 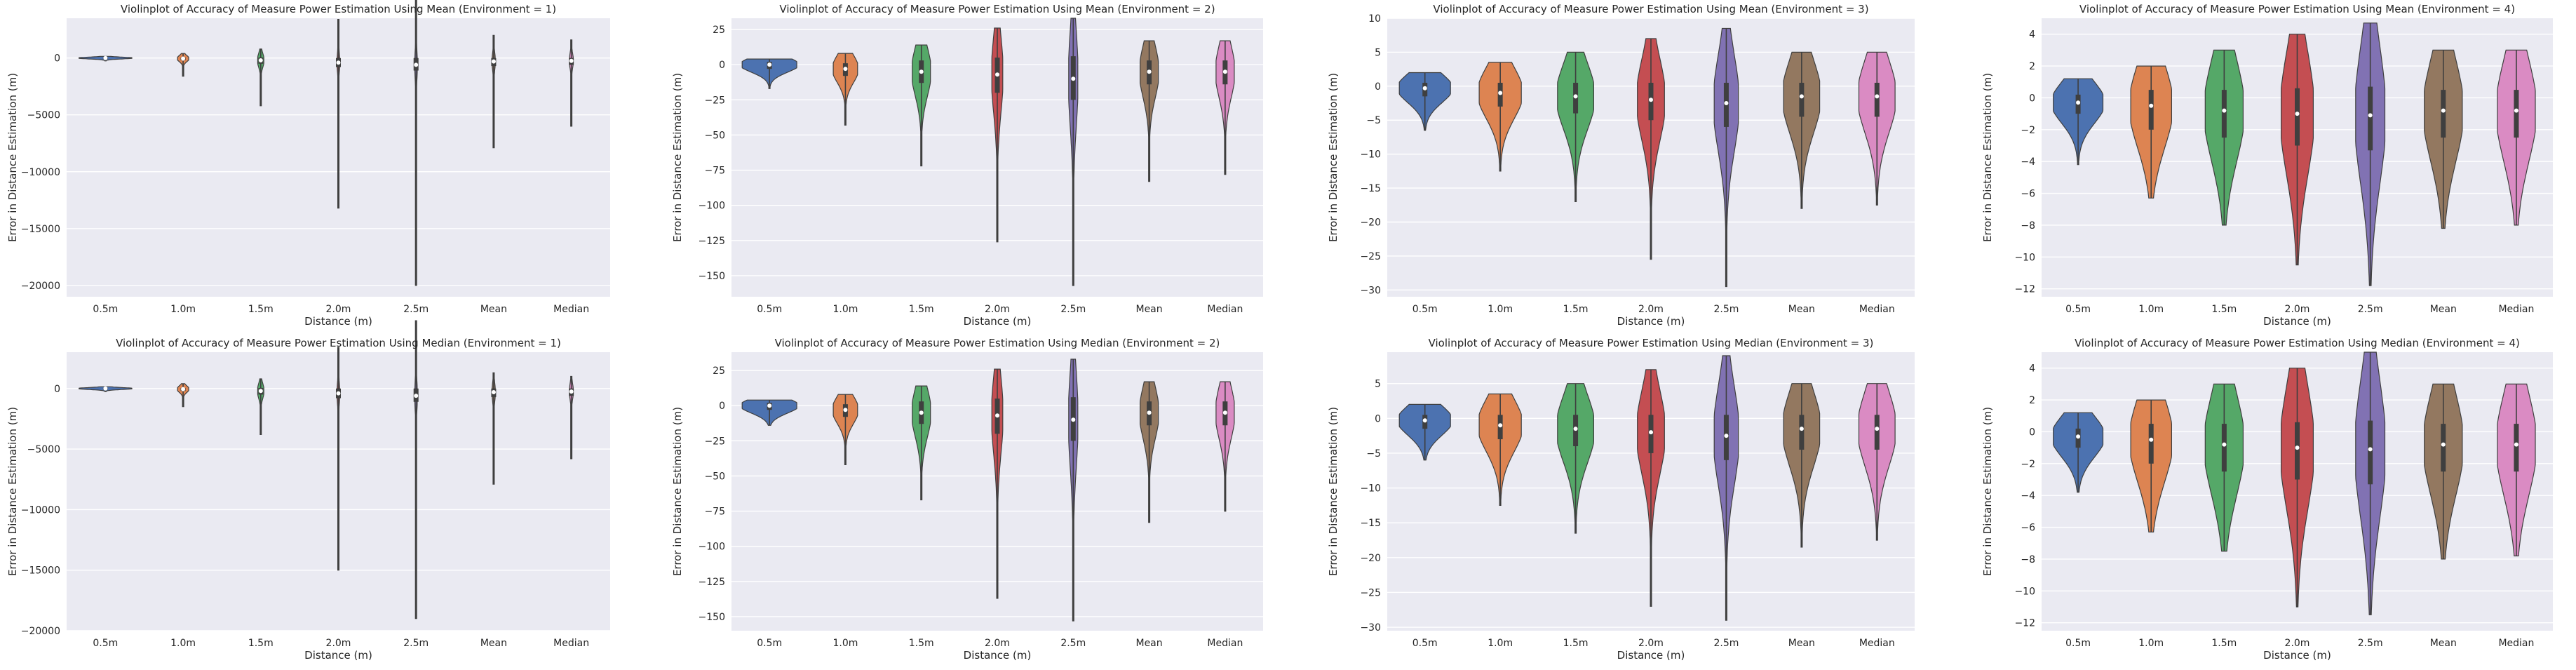 What do you see at coordinates (2028, 194) in the screenshot?
I see `y-tick-label: −6` at bounding box center [2028, 194].